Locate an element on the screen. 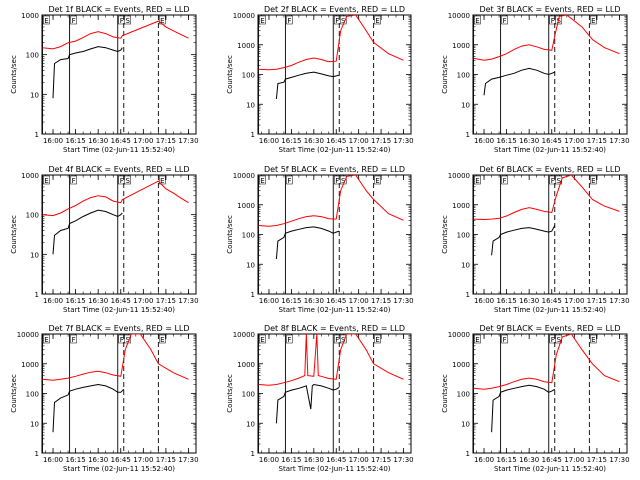 This screenshot has width=640, height=480. chart-title: Det 9f BLACK = Events, RED = LLD is located at coordinates (549, 328).